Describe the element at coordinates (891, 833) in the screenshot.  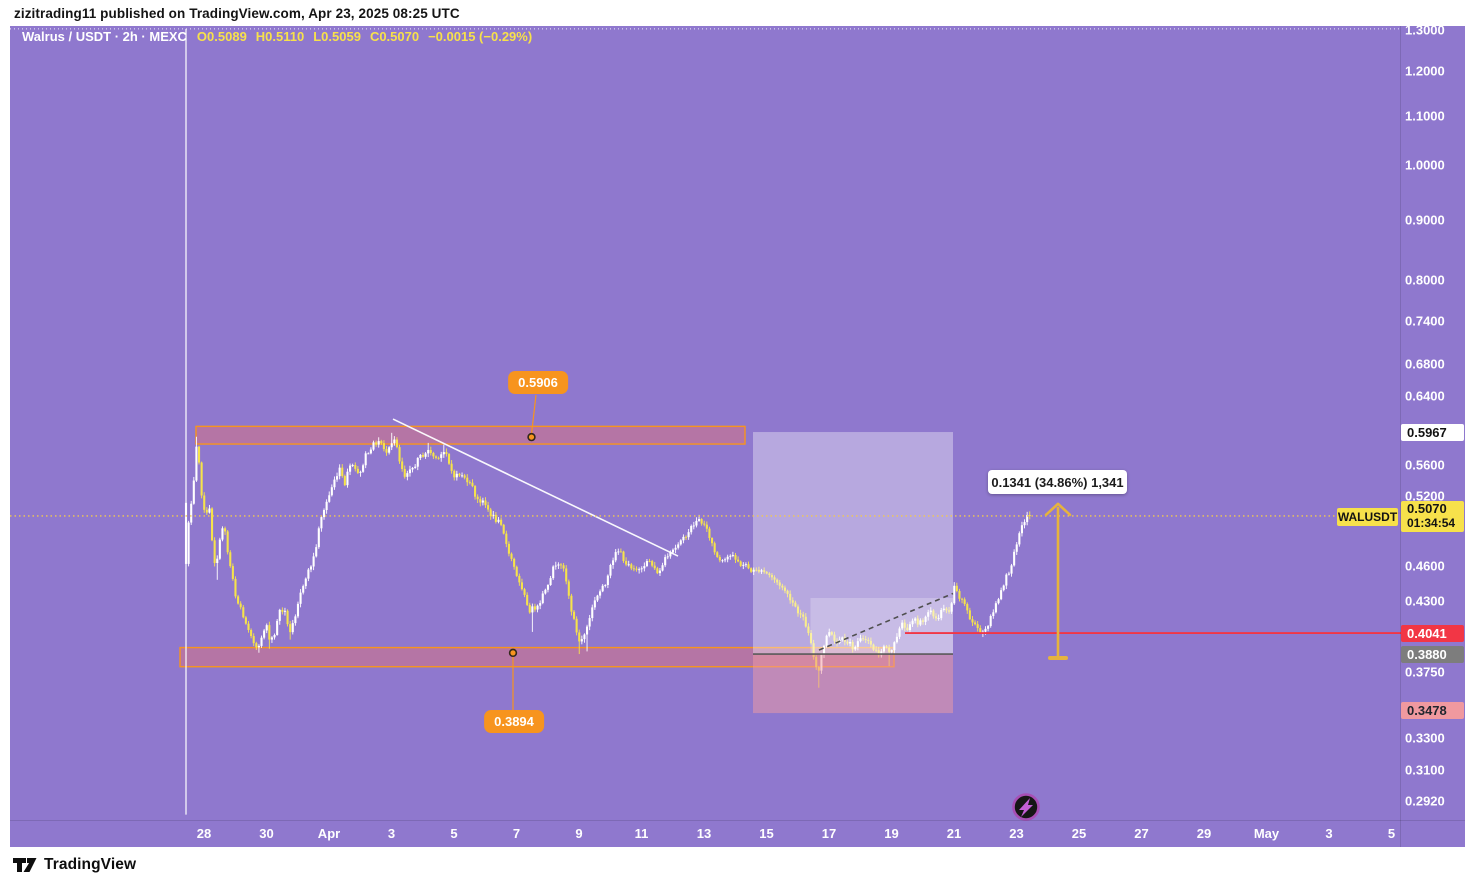
I see `time-tick: 19` at that location.